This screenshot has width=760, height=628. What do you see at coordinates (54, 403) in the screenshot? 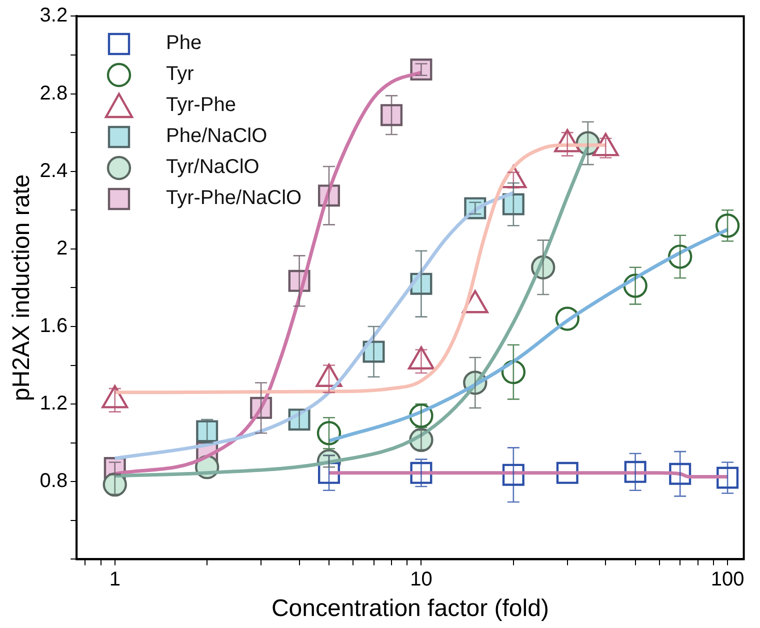
I see `y-tick-label: 1.2` at bounding box center [54, 403].